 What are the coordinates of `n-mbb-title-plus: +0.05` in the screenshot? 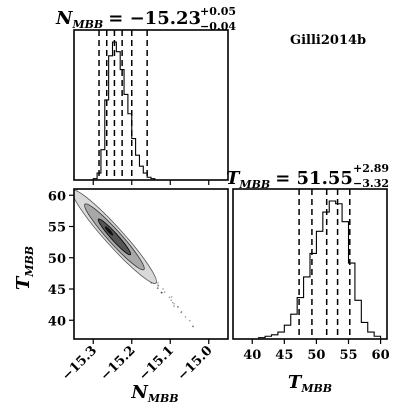 It's located at (218, 11).